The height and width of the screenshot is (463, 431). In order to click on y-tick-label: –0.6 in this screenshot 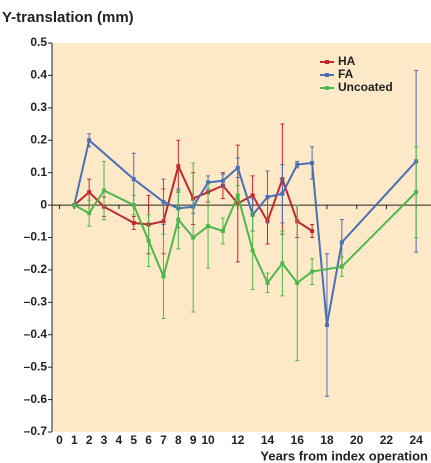, I will do `click(36, 399)`.